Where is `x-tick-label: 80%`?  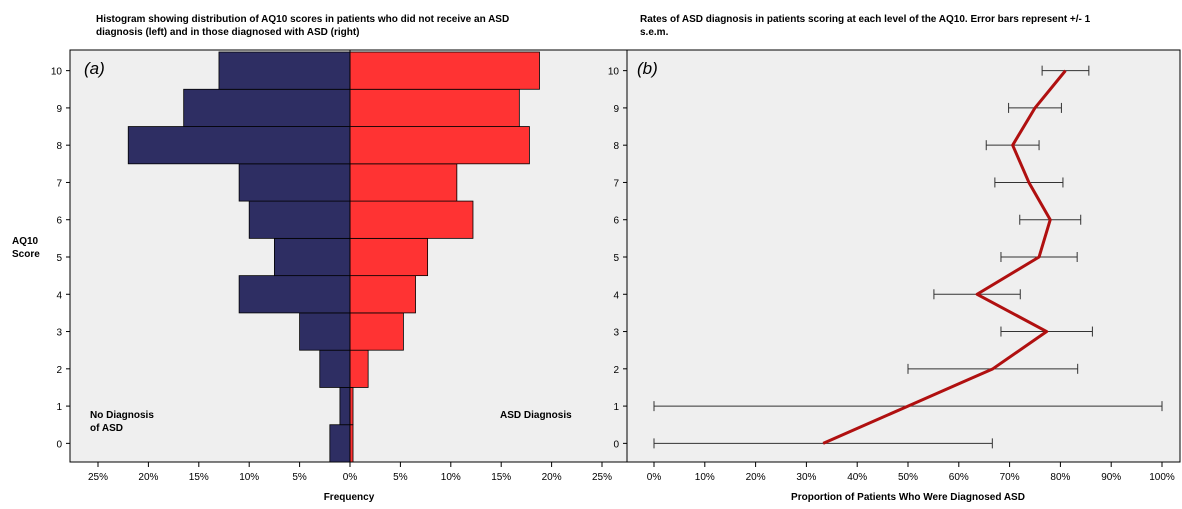
x-tick-label: 80% is located at coordinates (1060, 477).